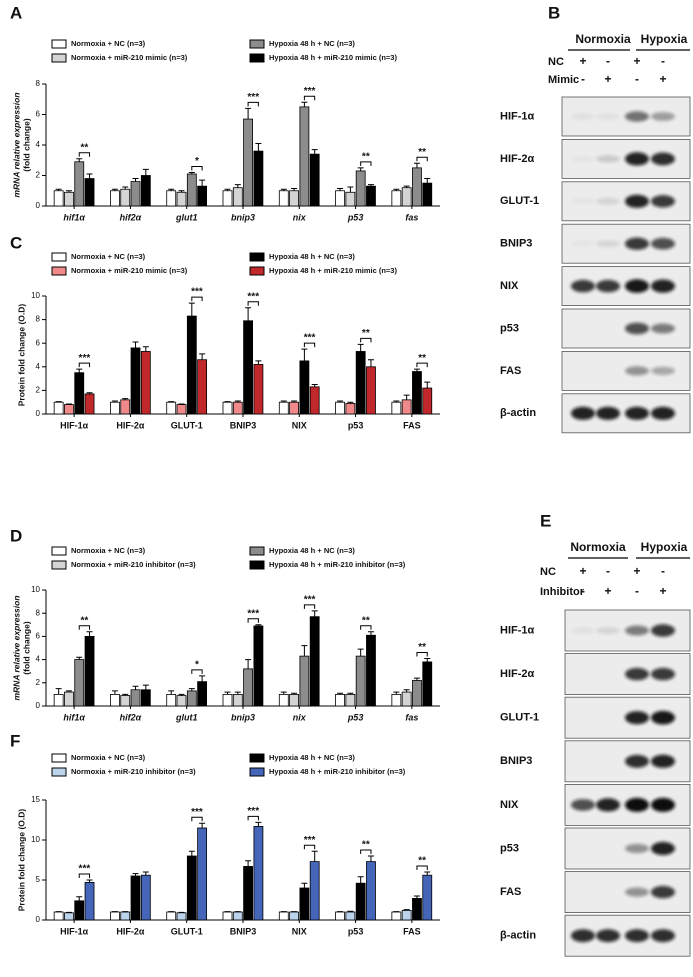 The height and width of the screenshot is (977, 693). Describe the element at coordinates (664, 39) in the screenshot. I see `group-label: Hypoxia` at that location.